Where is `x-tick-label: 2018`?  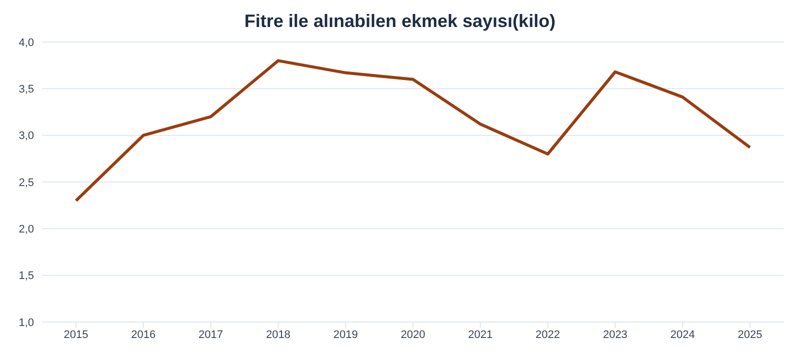 x-tick-label: 2018 is located at coordinates (278, 334).